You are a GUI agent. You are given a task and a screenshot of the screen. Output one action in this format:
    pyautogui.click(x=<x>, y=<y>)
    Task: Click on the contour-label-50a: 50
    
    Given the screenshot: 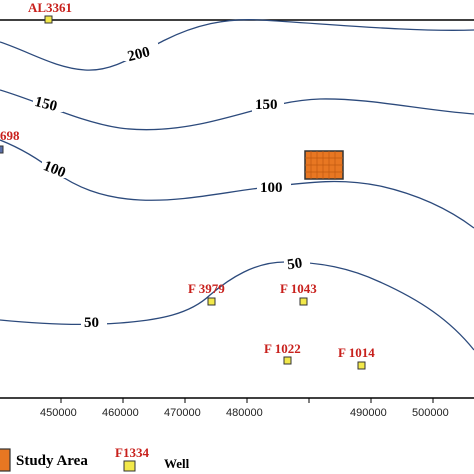 What is the action you would take?
    pyautogui.click(x=91, y=323)
    